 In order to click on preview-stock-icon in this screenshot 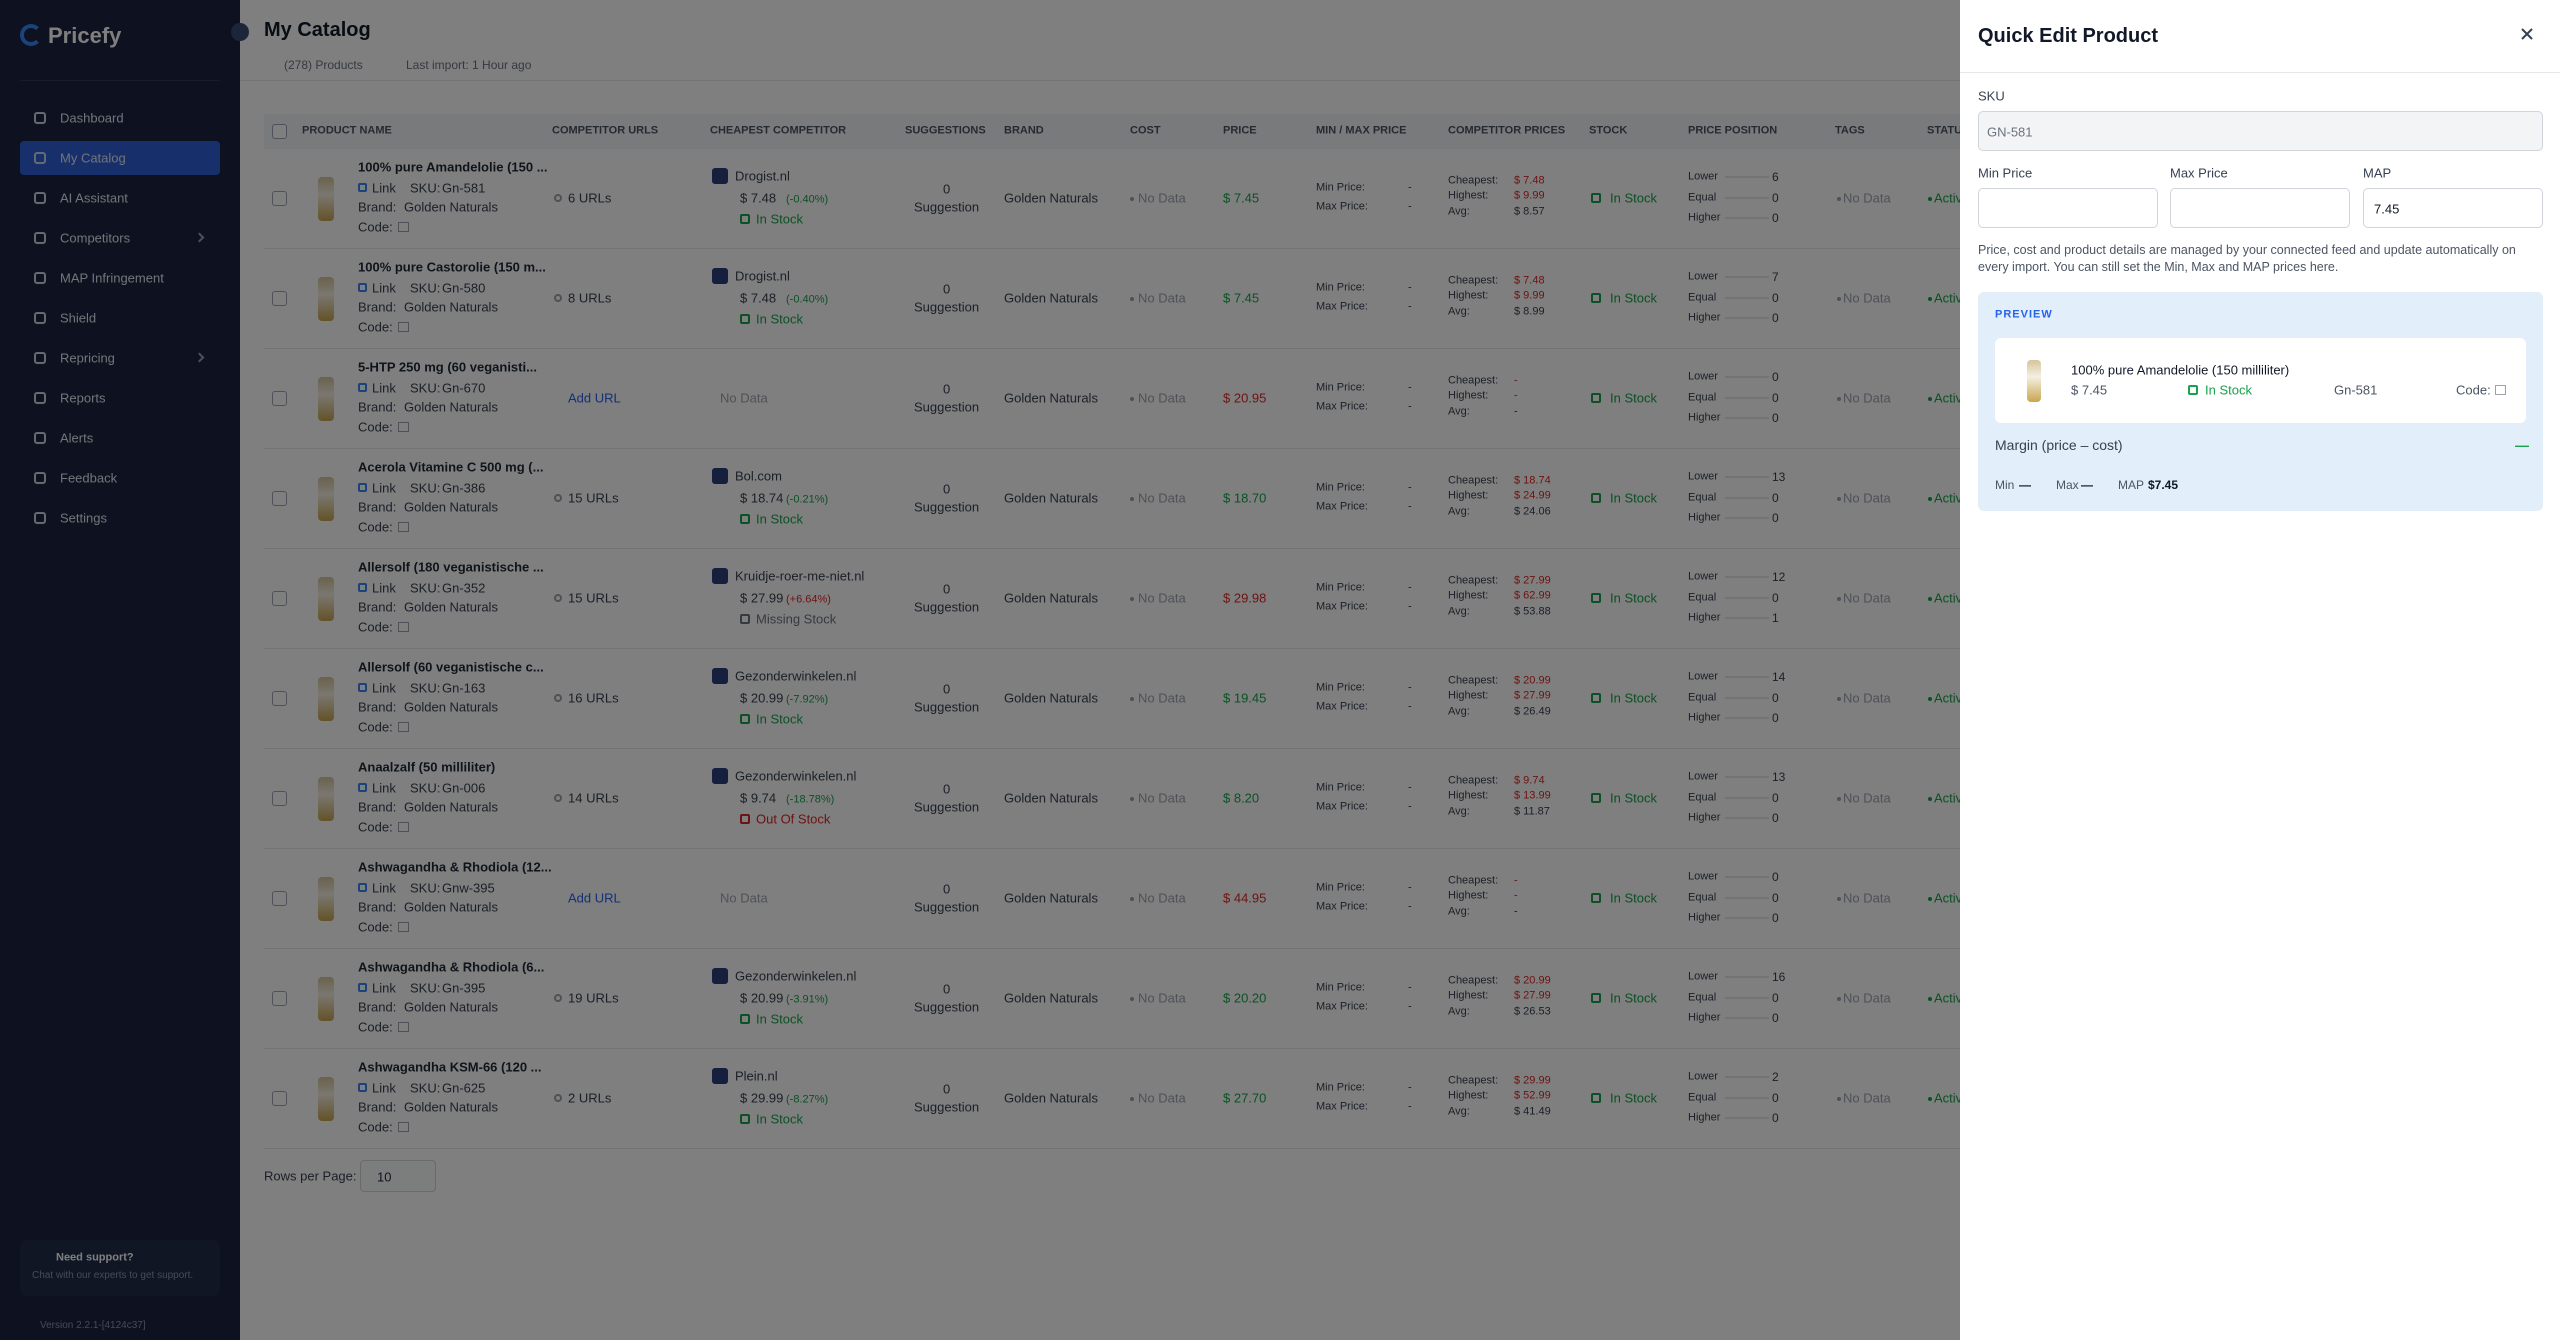, I will do `click(2193, 390)`.